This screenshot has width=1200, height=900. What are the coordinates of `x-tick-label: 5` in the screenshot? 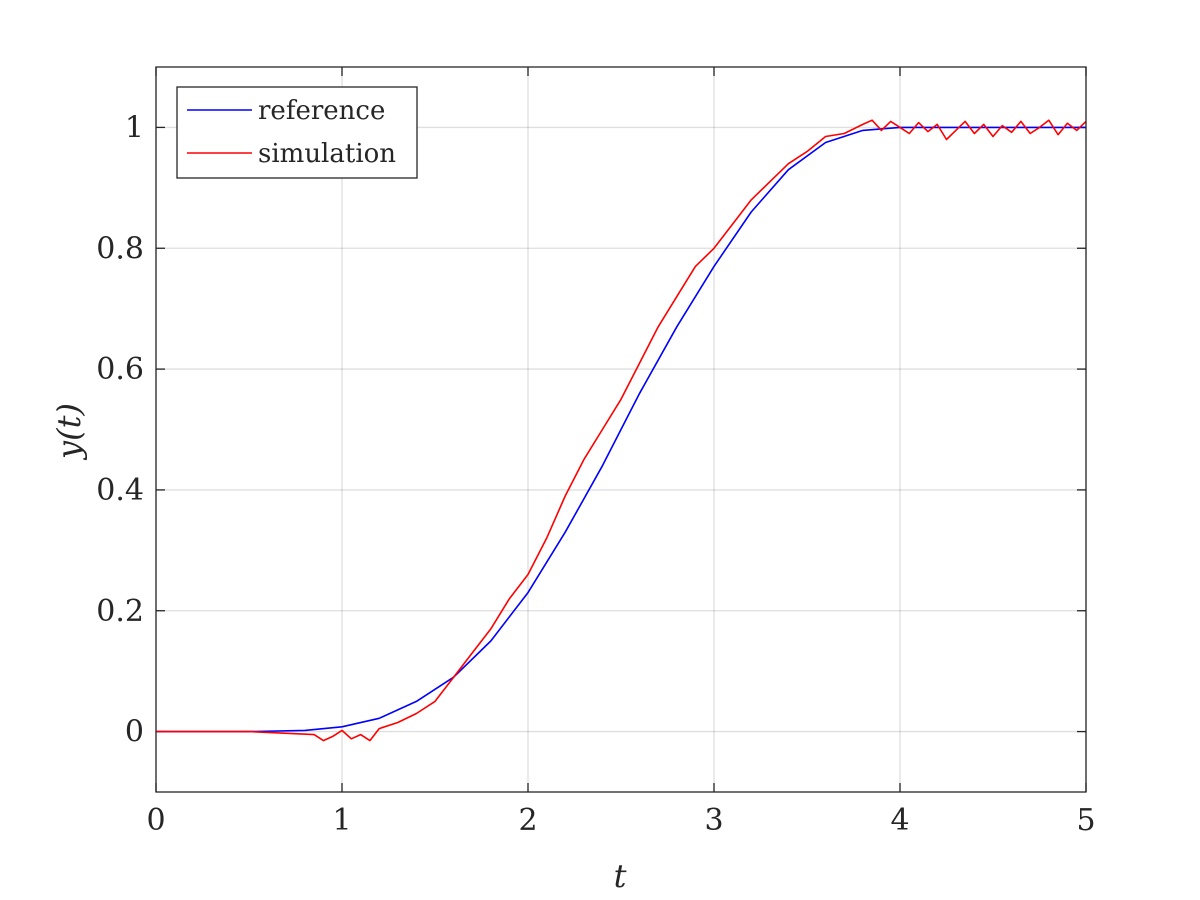 It's located at (1085, 820).